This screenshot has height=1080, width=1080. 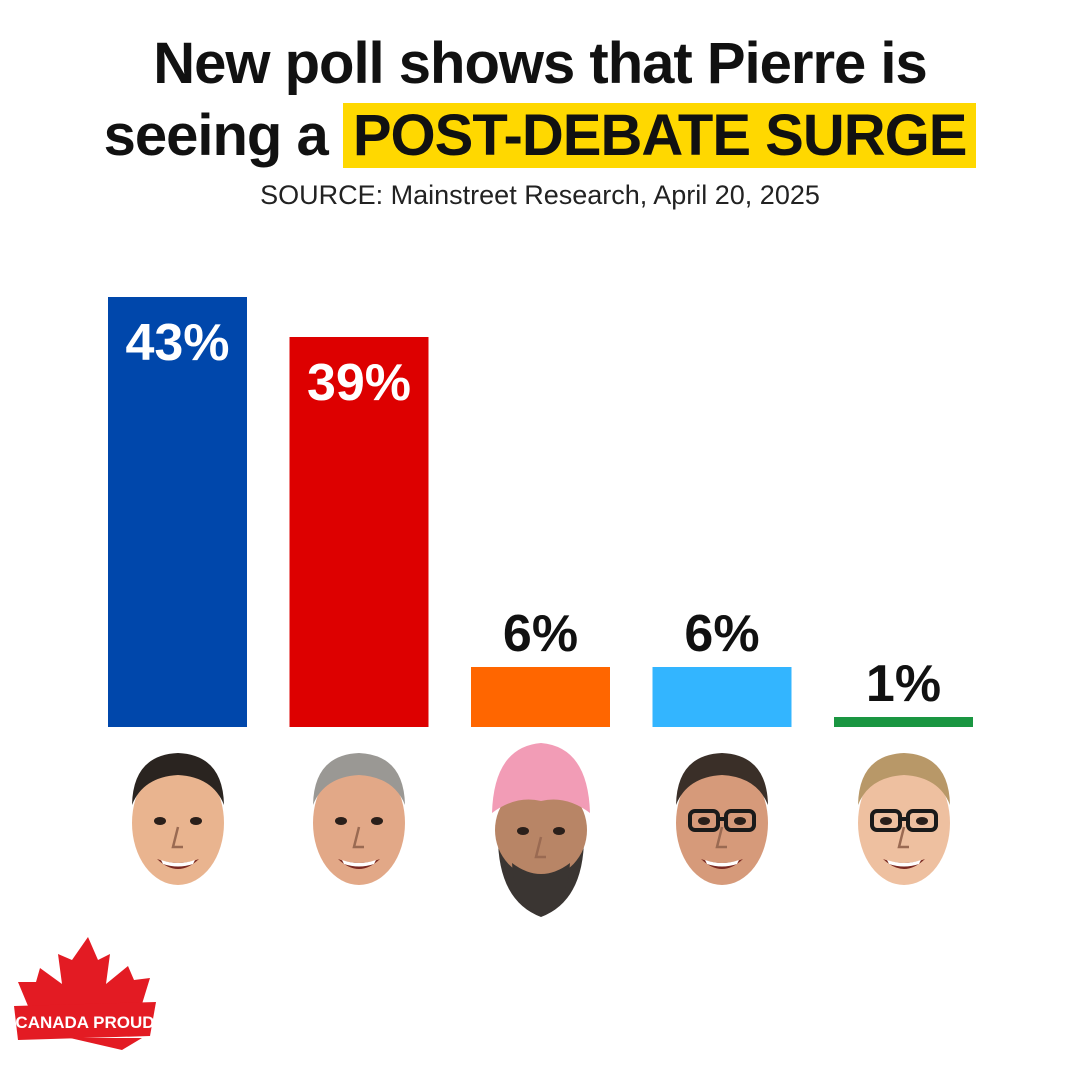 I want to click on man-glasses-face, so click(x=722, y=819).